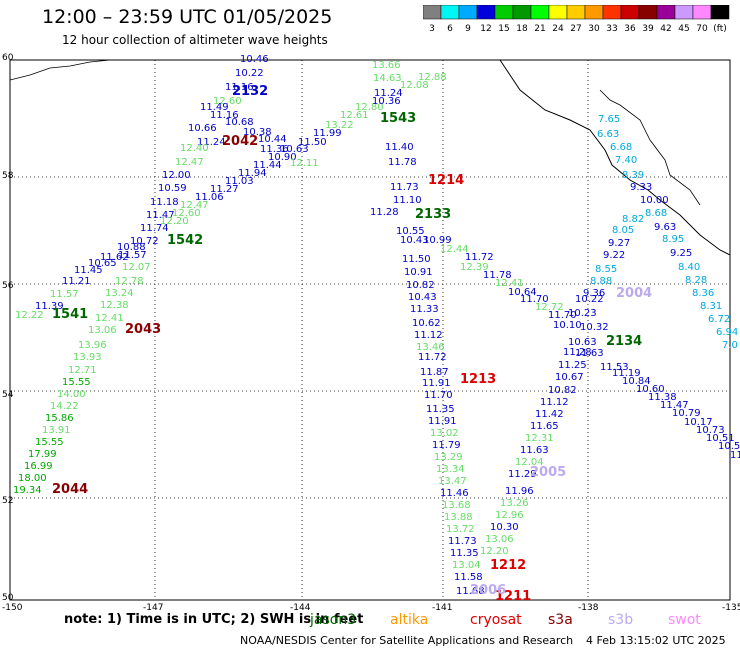 Image resolution: width=740 pixels, height=650 pixels. I want to click on wave-height-value: 11.94, so click(252, 173).